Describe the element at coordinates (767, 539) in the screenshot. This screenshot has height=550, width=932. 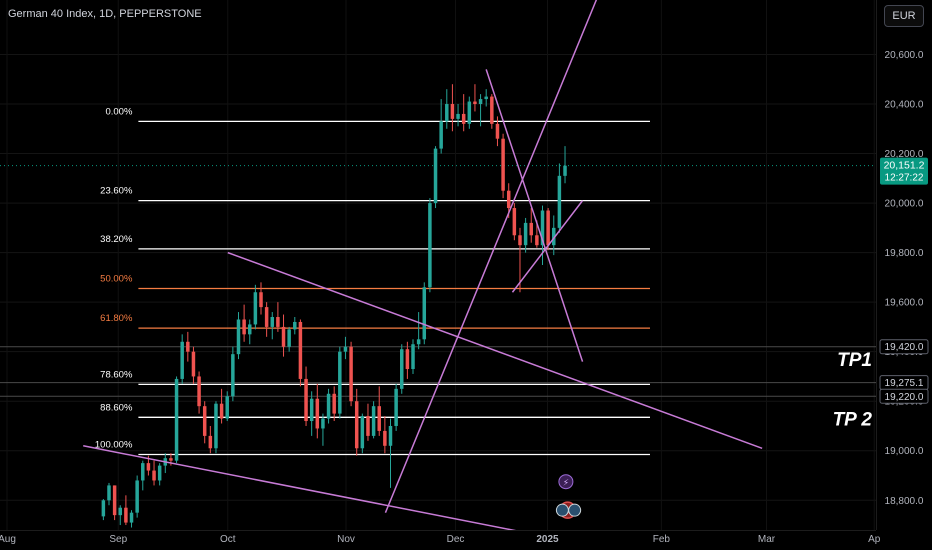
I see `time-axis-tick-label: Mar` at that location.